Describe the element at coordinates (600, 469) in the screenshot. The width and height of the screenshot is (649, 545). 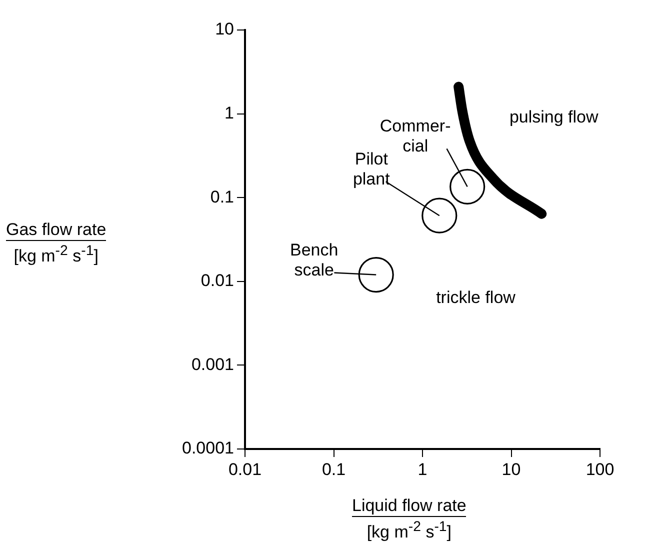
I see `x-tick-label: 100` at that location.